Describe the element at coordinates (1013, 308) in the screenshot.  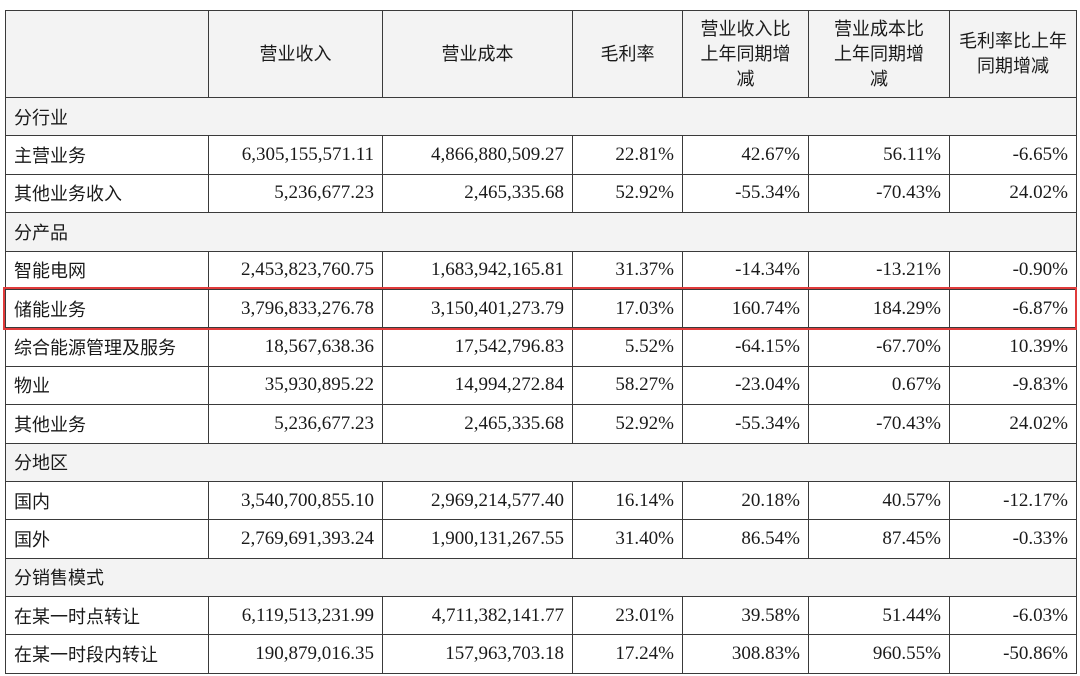
I see `cell-margin-yoy: -6.87%` at that location.